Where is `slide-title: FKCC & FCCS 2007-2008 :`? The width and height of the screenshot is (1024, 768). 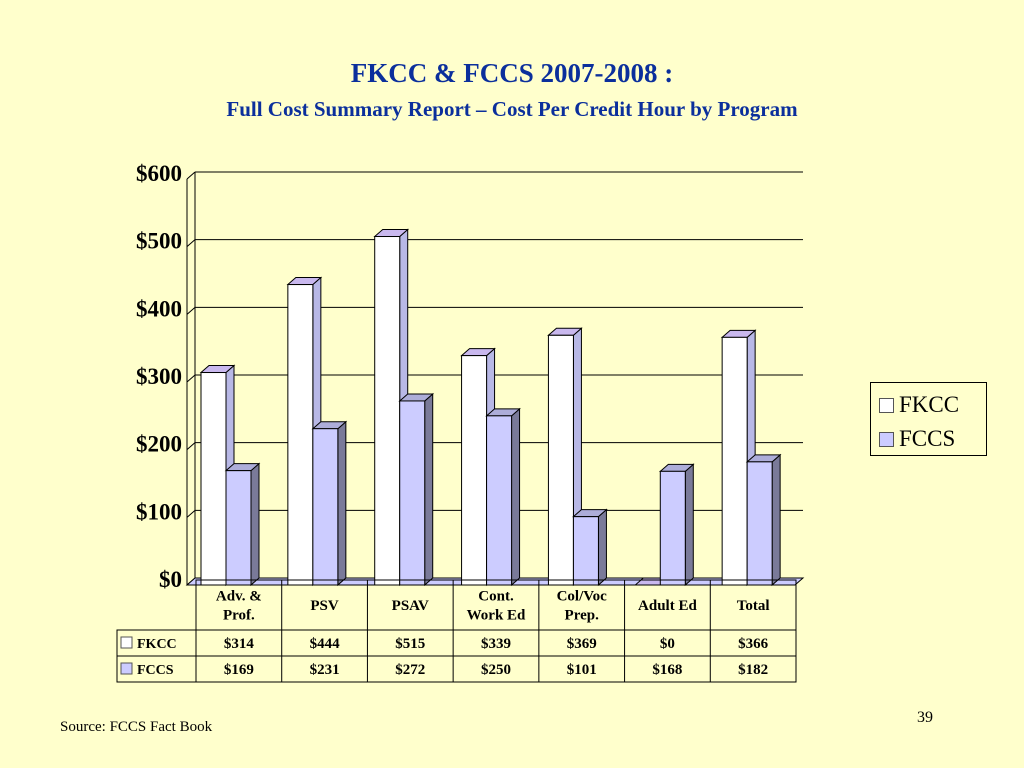
slide-title: FKCC & FCCS 2007-2008 : is located at coordinates (512, 73).